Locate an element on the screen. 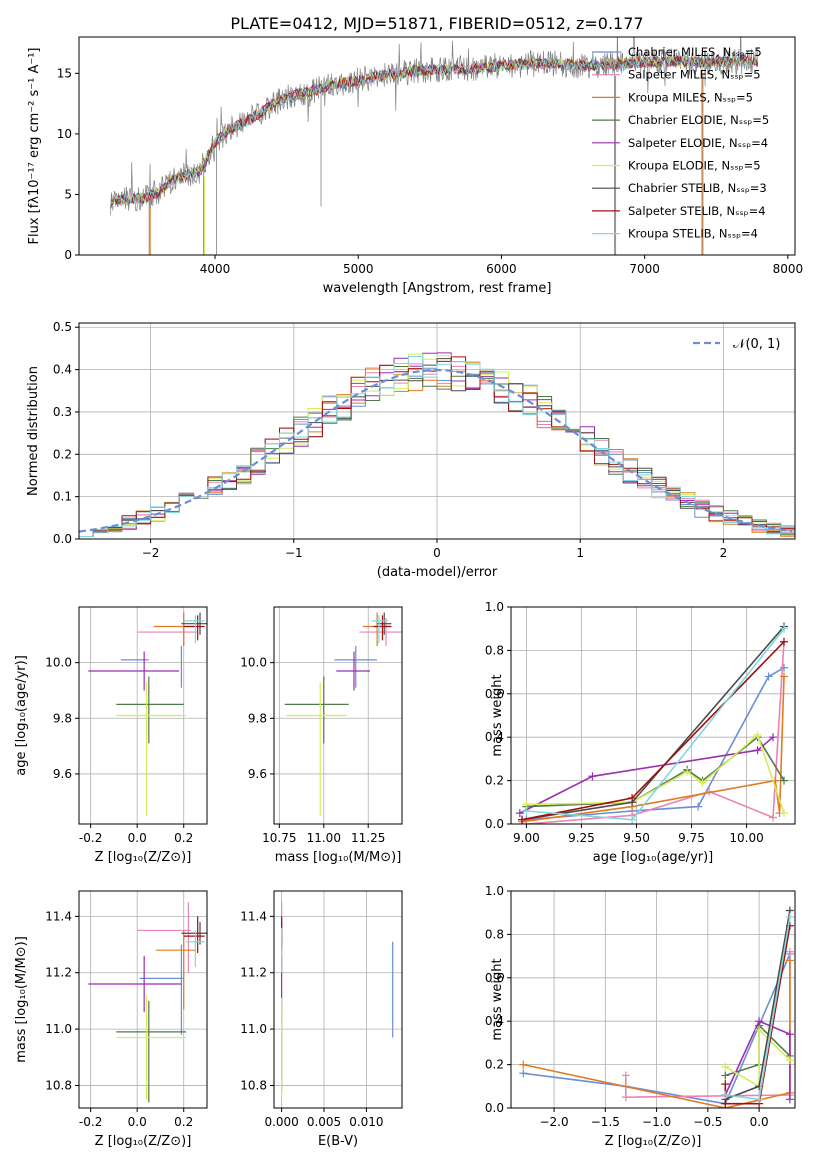  ebv_mass-marks is located at coordinates (337, 999).